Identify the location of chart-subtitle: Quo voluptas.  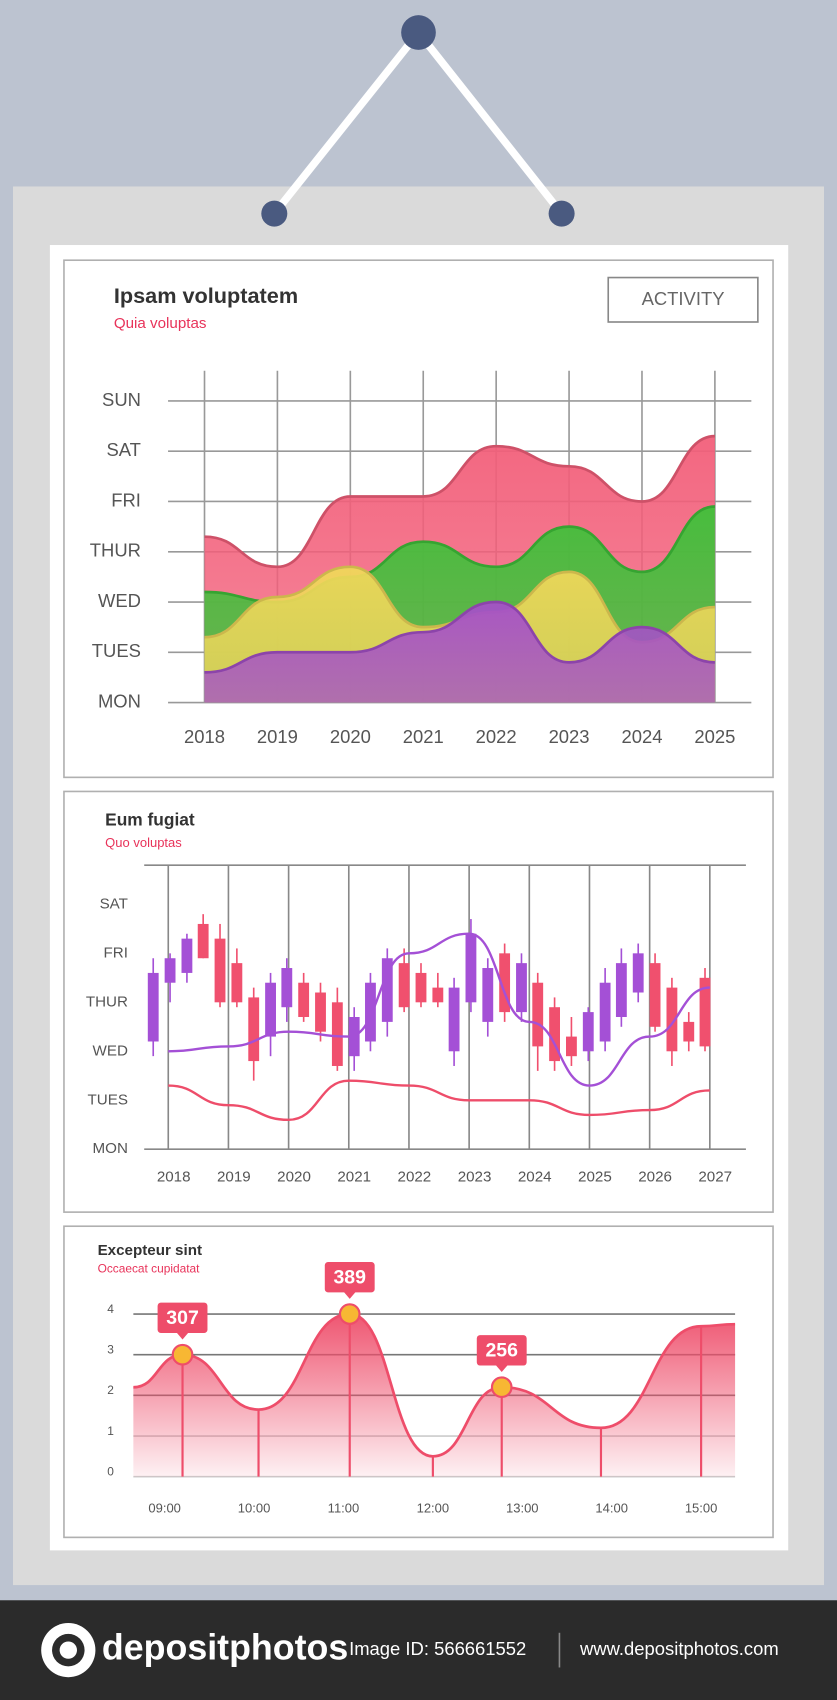
(143, 842).